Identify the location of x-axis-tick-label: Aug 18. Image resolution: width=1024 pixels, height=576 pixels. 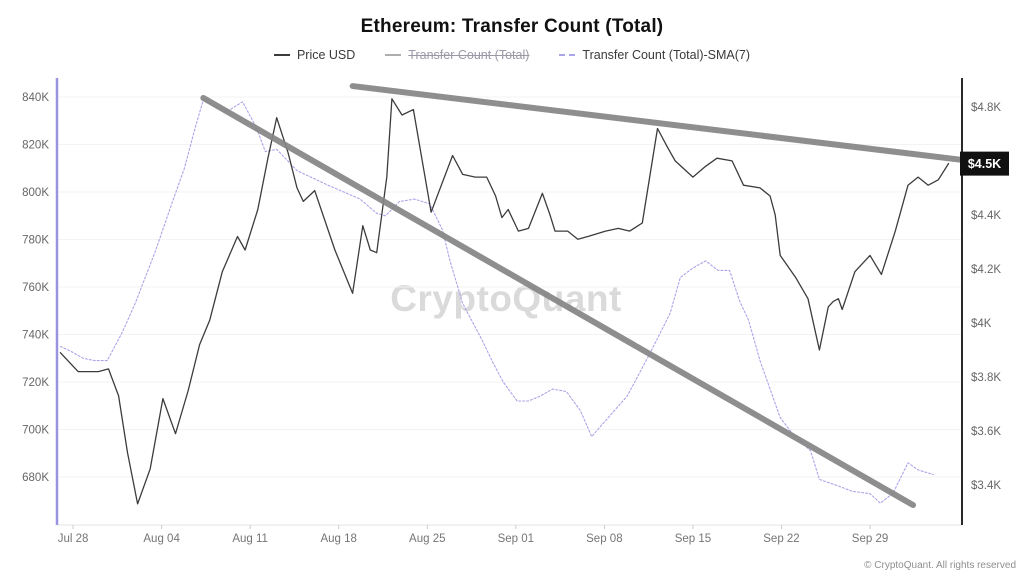
(338, 539).